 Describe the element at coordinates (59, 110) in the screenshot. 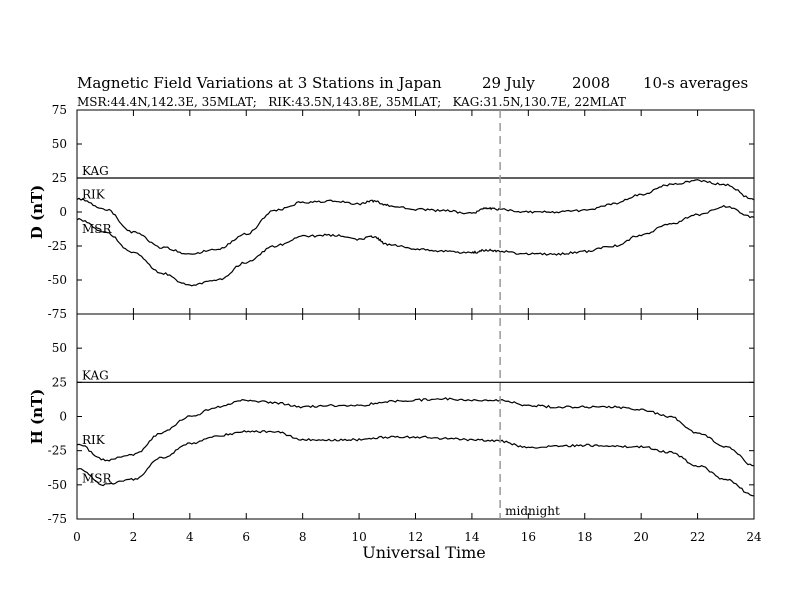

I see `y-tick-label-d: 75` at that location.